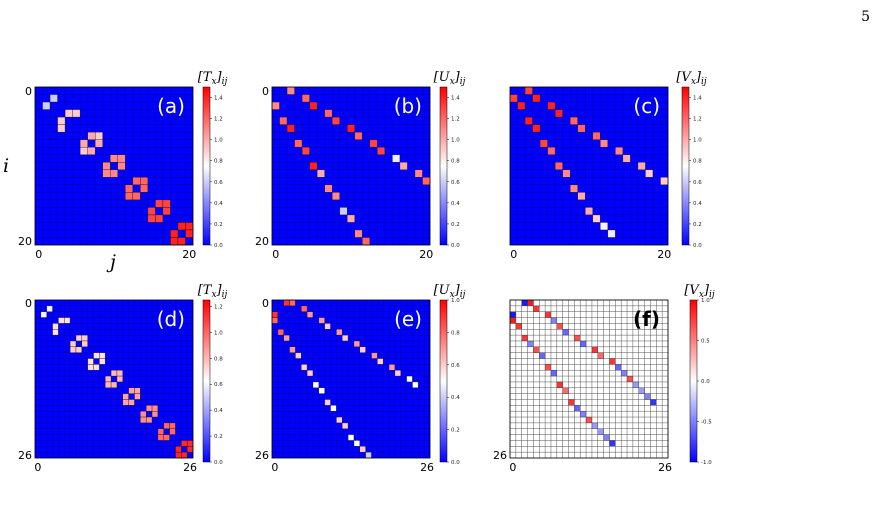  Describe the element at coordinates (646, 319) in the screenshot. I see `panel-label: (f)` at that location.